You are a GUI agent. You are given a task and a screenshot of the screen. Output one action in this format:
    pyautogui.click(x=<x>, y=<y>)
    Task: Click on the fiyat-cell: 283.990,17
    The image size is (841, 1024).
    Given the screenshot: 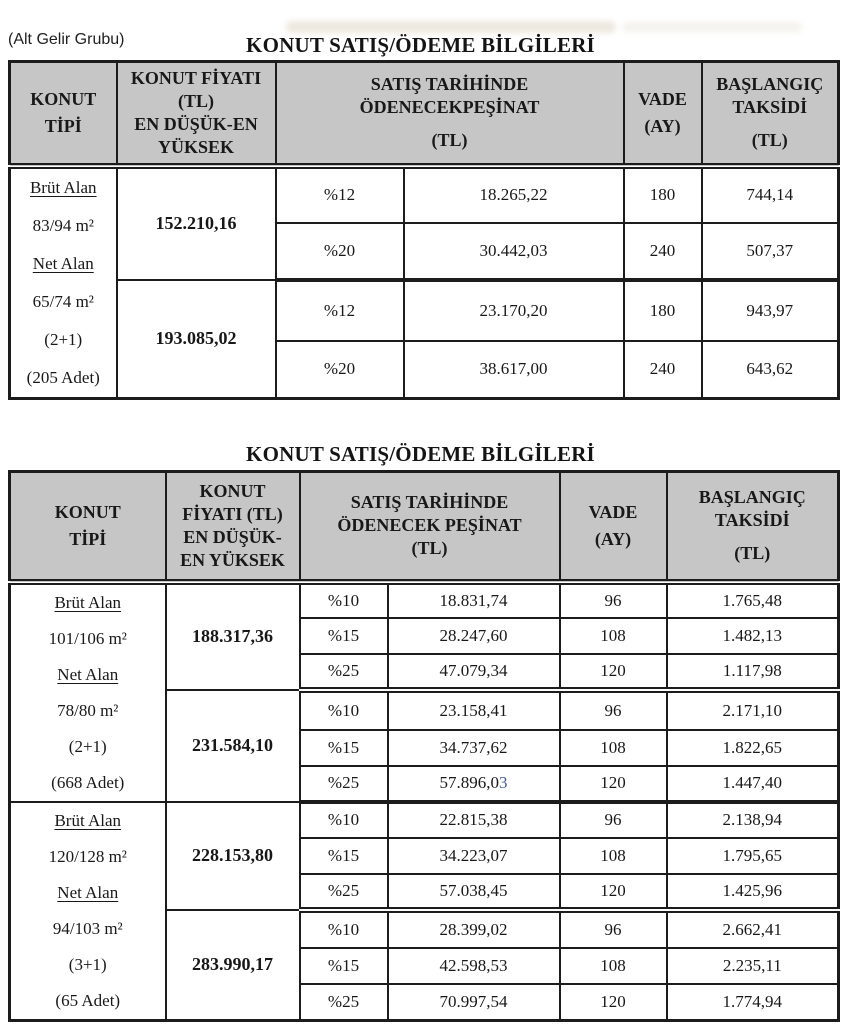 What is the action you would take?
    pyautogui.click(x=232, y=964)
    